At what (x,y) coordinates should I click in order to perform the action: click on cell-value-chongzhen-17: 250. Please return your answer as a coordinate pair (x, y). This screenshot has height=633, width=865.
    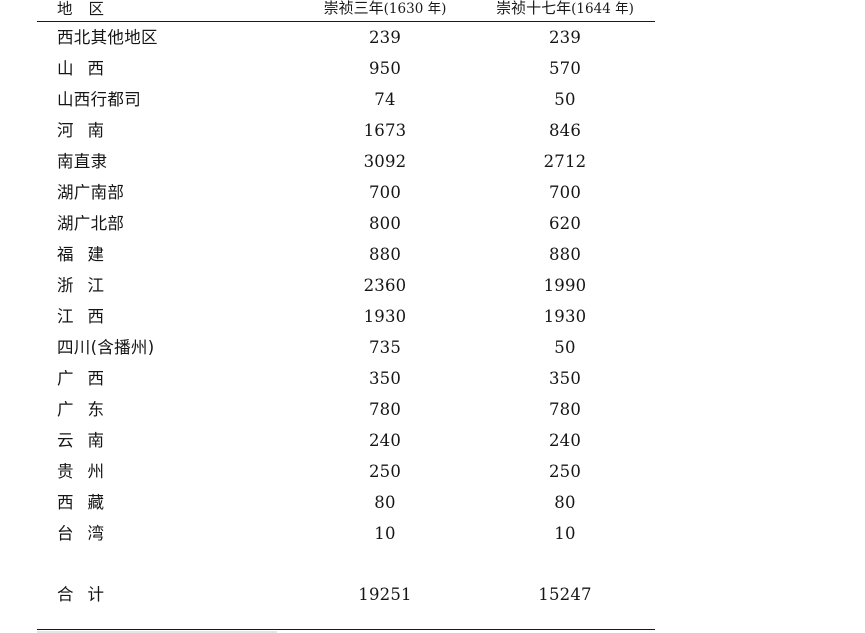
    Looking at the image, I should click on (565, 471).